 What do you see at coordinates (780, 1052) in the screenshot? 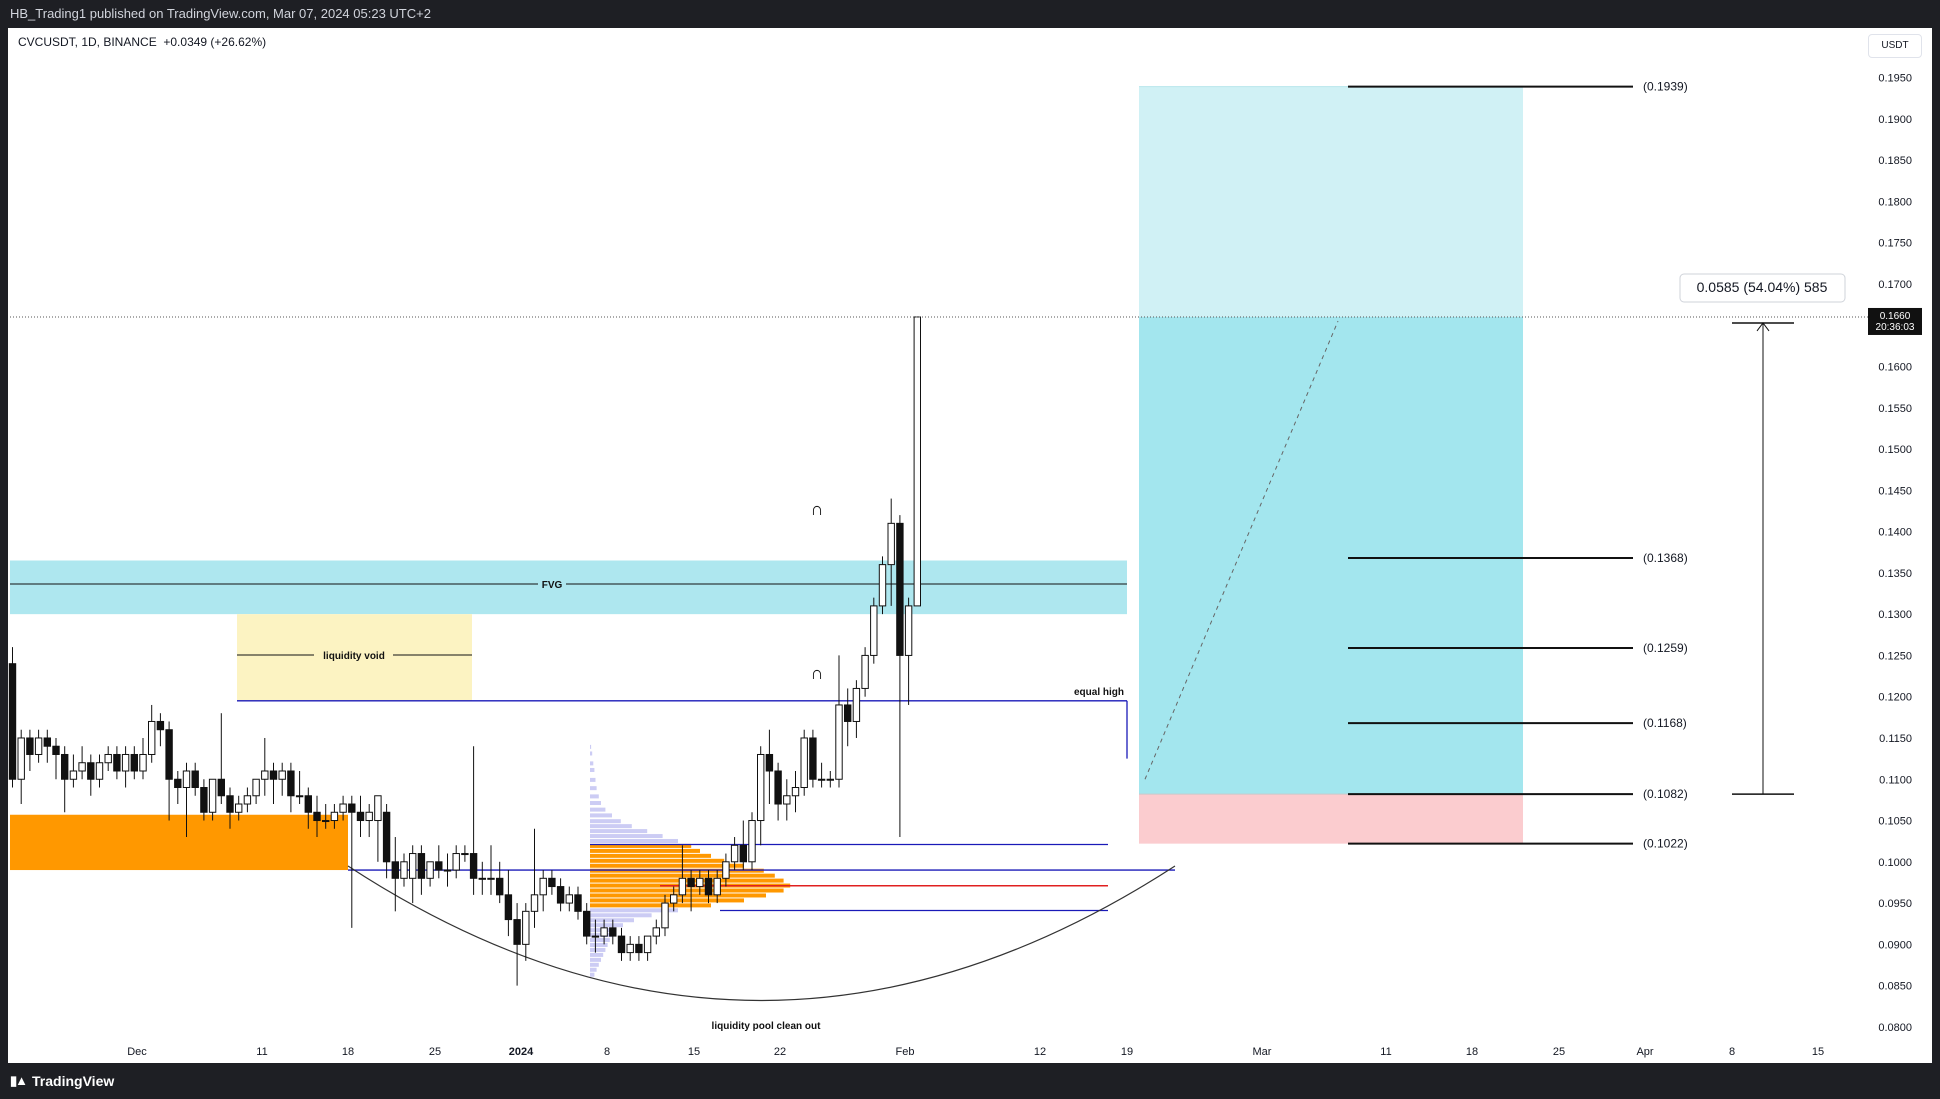
I see `time-axis-tick: 22` at bounding box center [780, 1052].